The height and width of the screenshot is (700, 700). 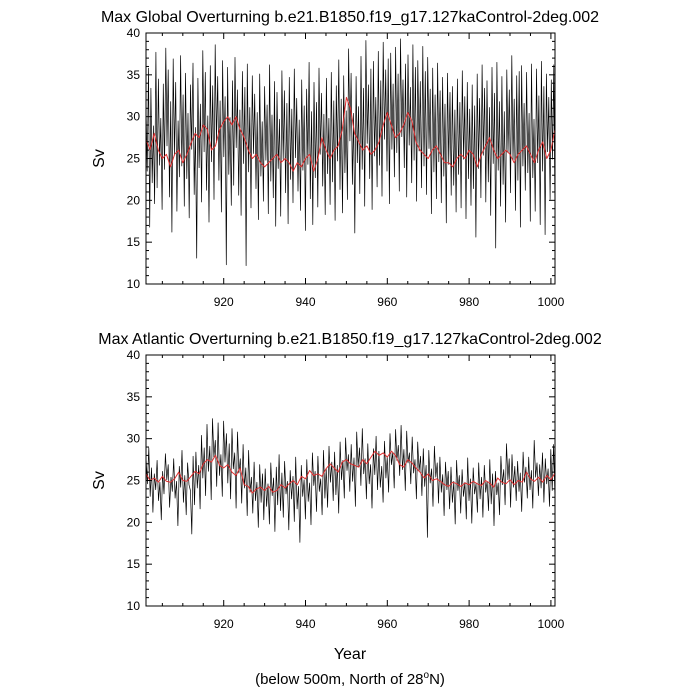 I want to click on footnote: (below 500m, North of 28oN), so click(x=350, y=679).